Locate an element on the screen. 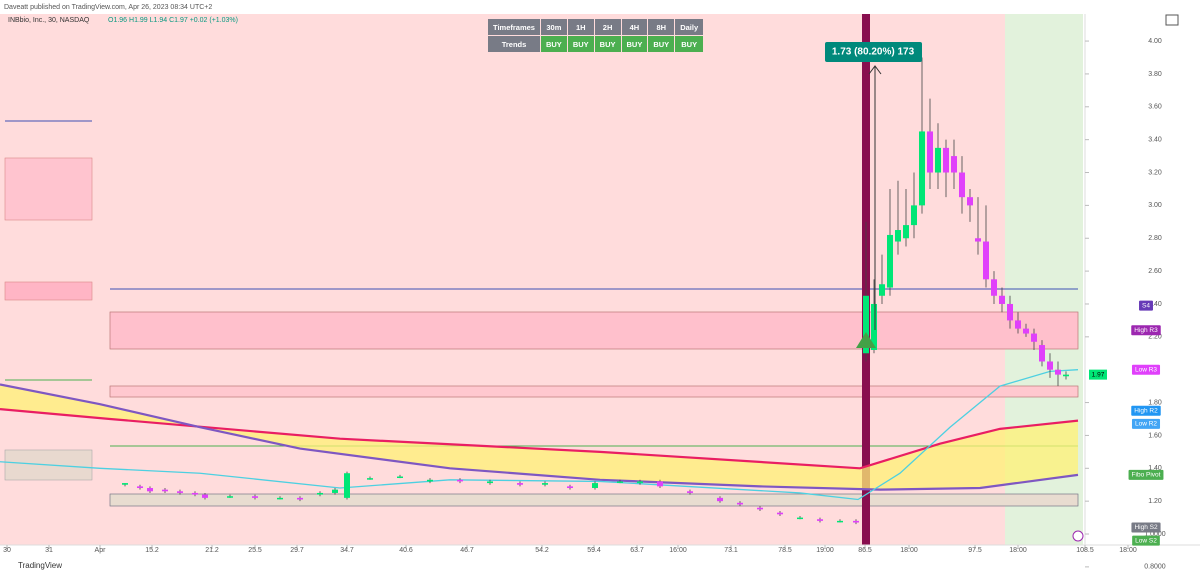 The height and width of the screenshot is (575, 1200). zone-r2 is located at coordinates (594, 391).